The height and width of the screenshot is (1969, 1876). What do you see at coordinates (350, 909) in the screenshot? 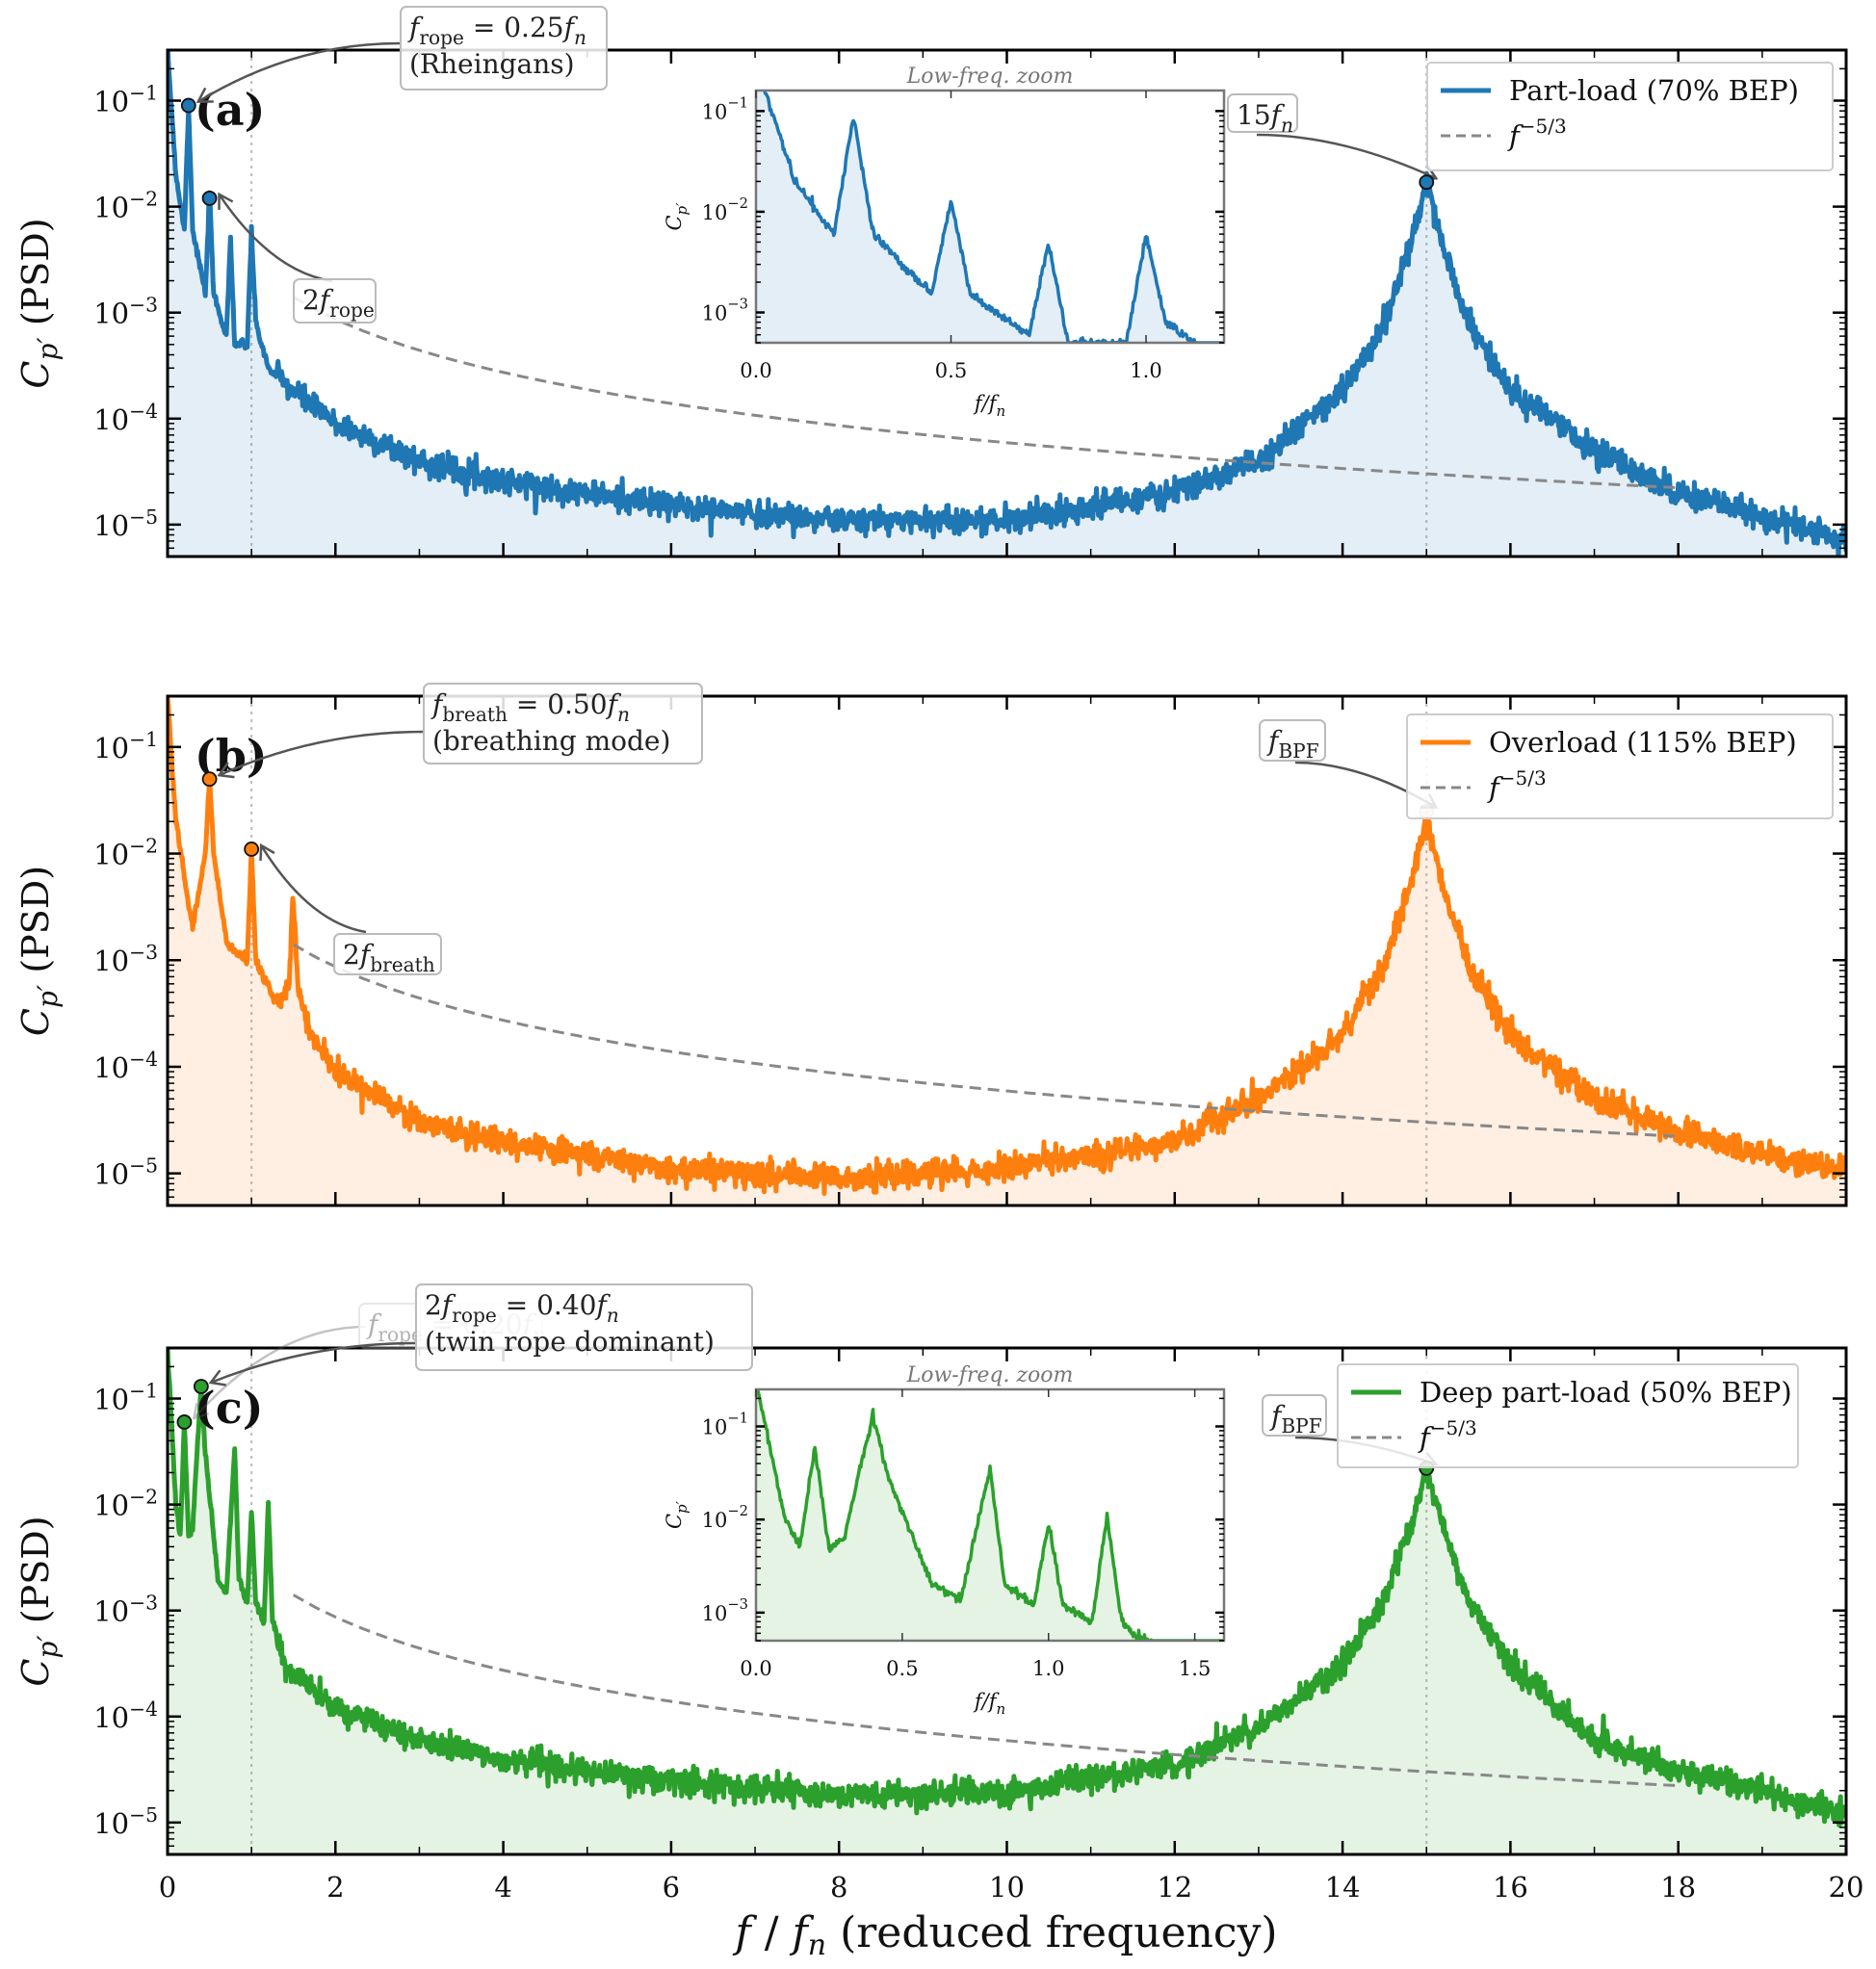
I see `annotation: 2fbreath` at bounding box center [350, 909].